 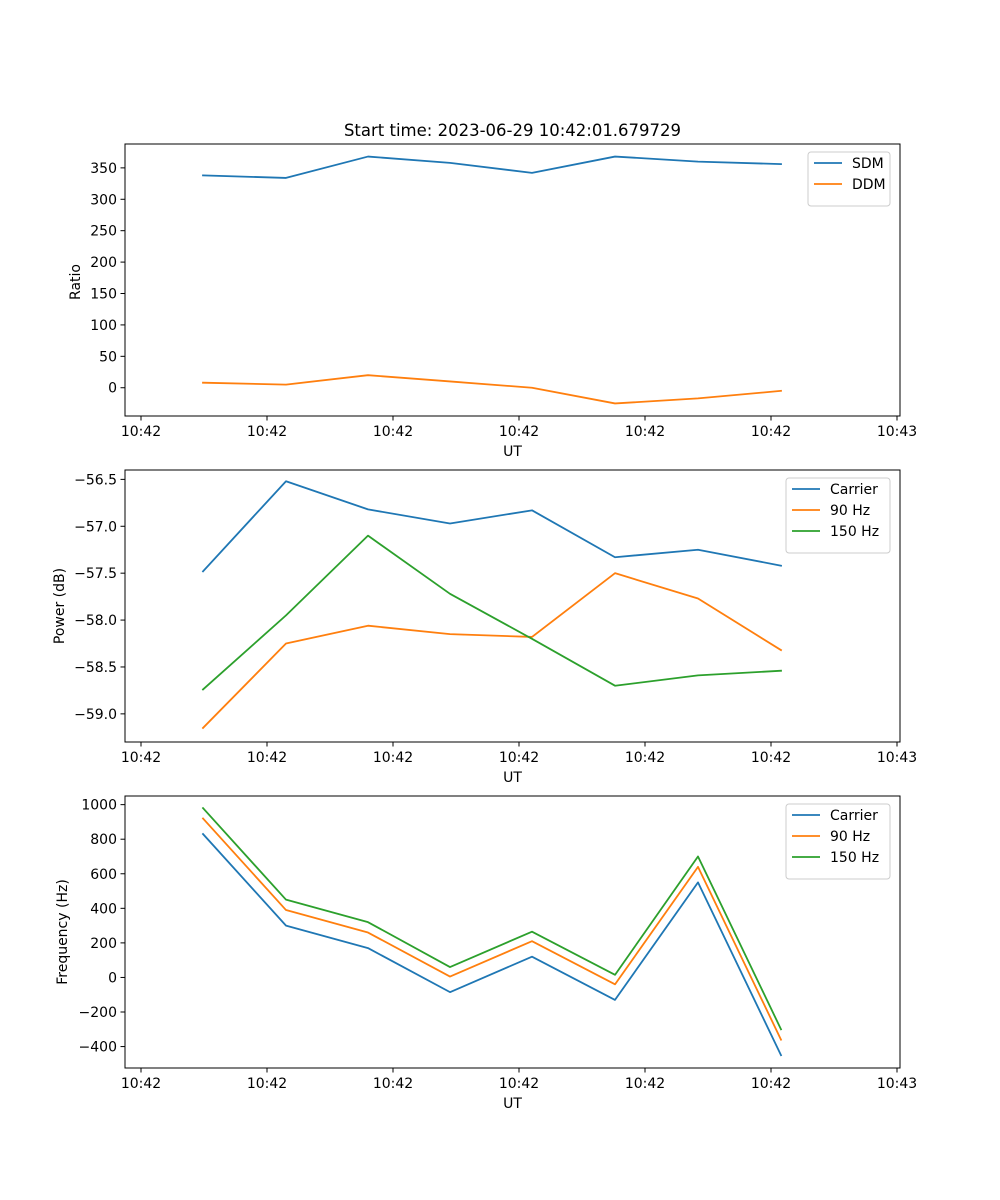 What do you see at coordinates (512, 452) in the screenshot?
I see `ratio-x-axis-label: UT` at bounding box center [512, 452].